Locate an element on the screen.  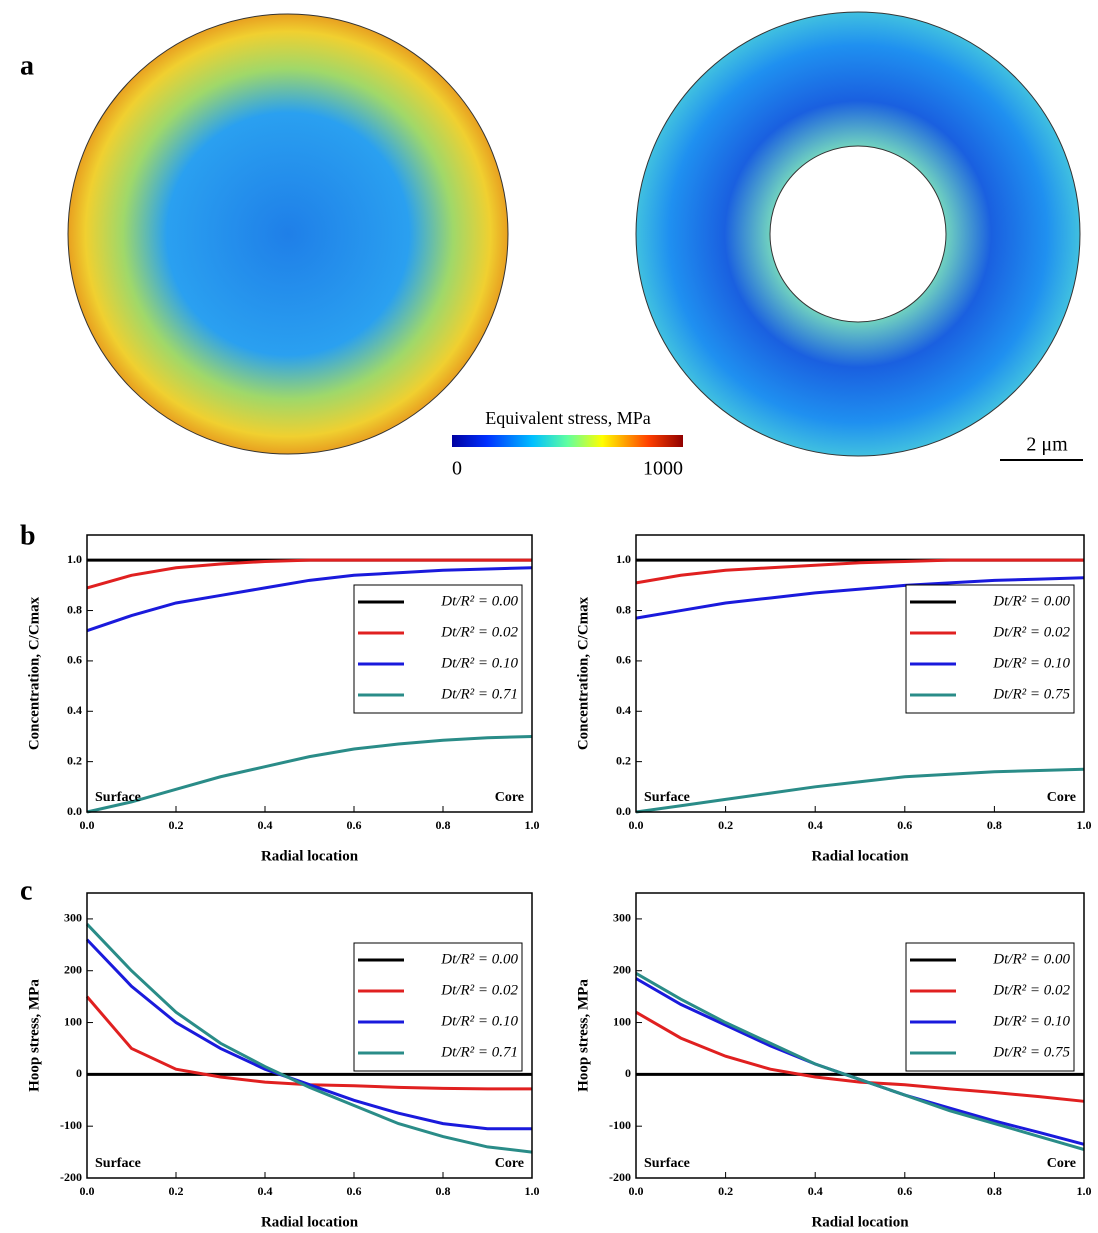
stress-map-solid is located at coordinates (288, 234).